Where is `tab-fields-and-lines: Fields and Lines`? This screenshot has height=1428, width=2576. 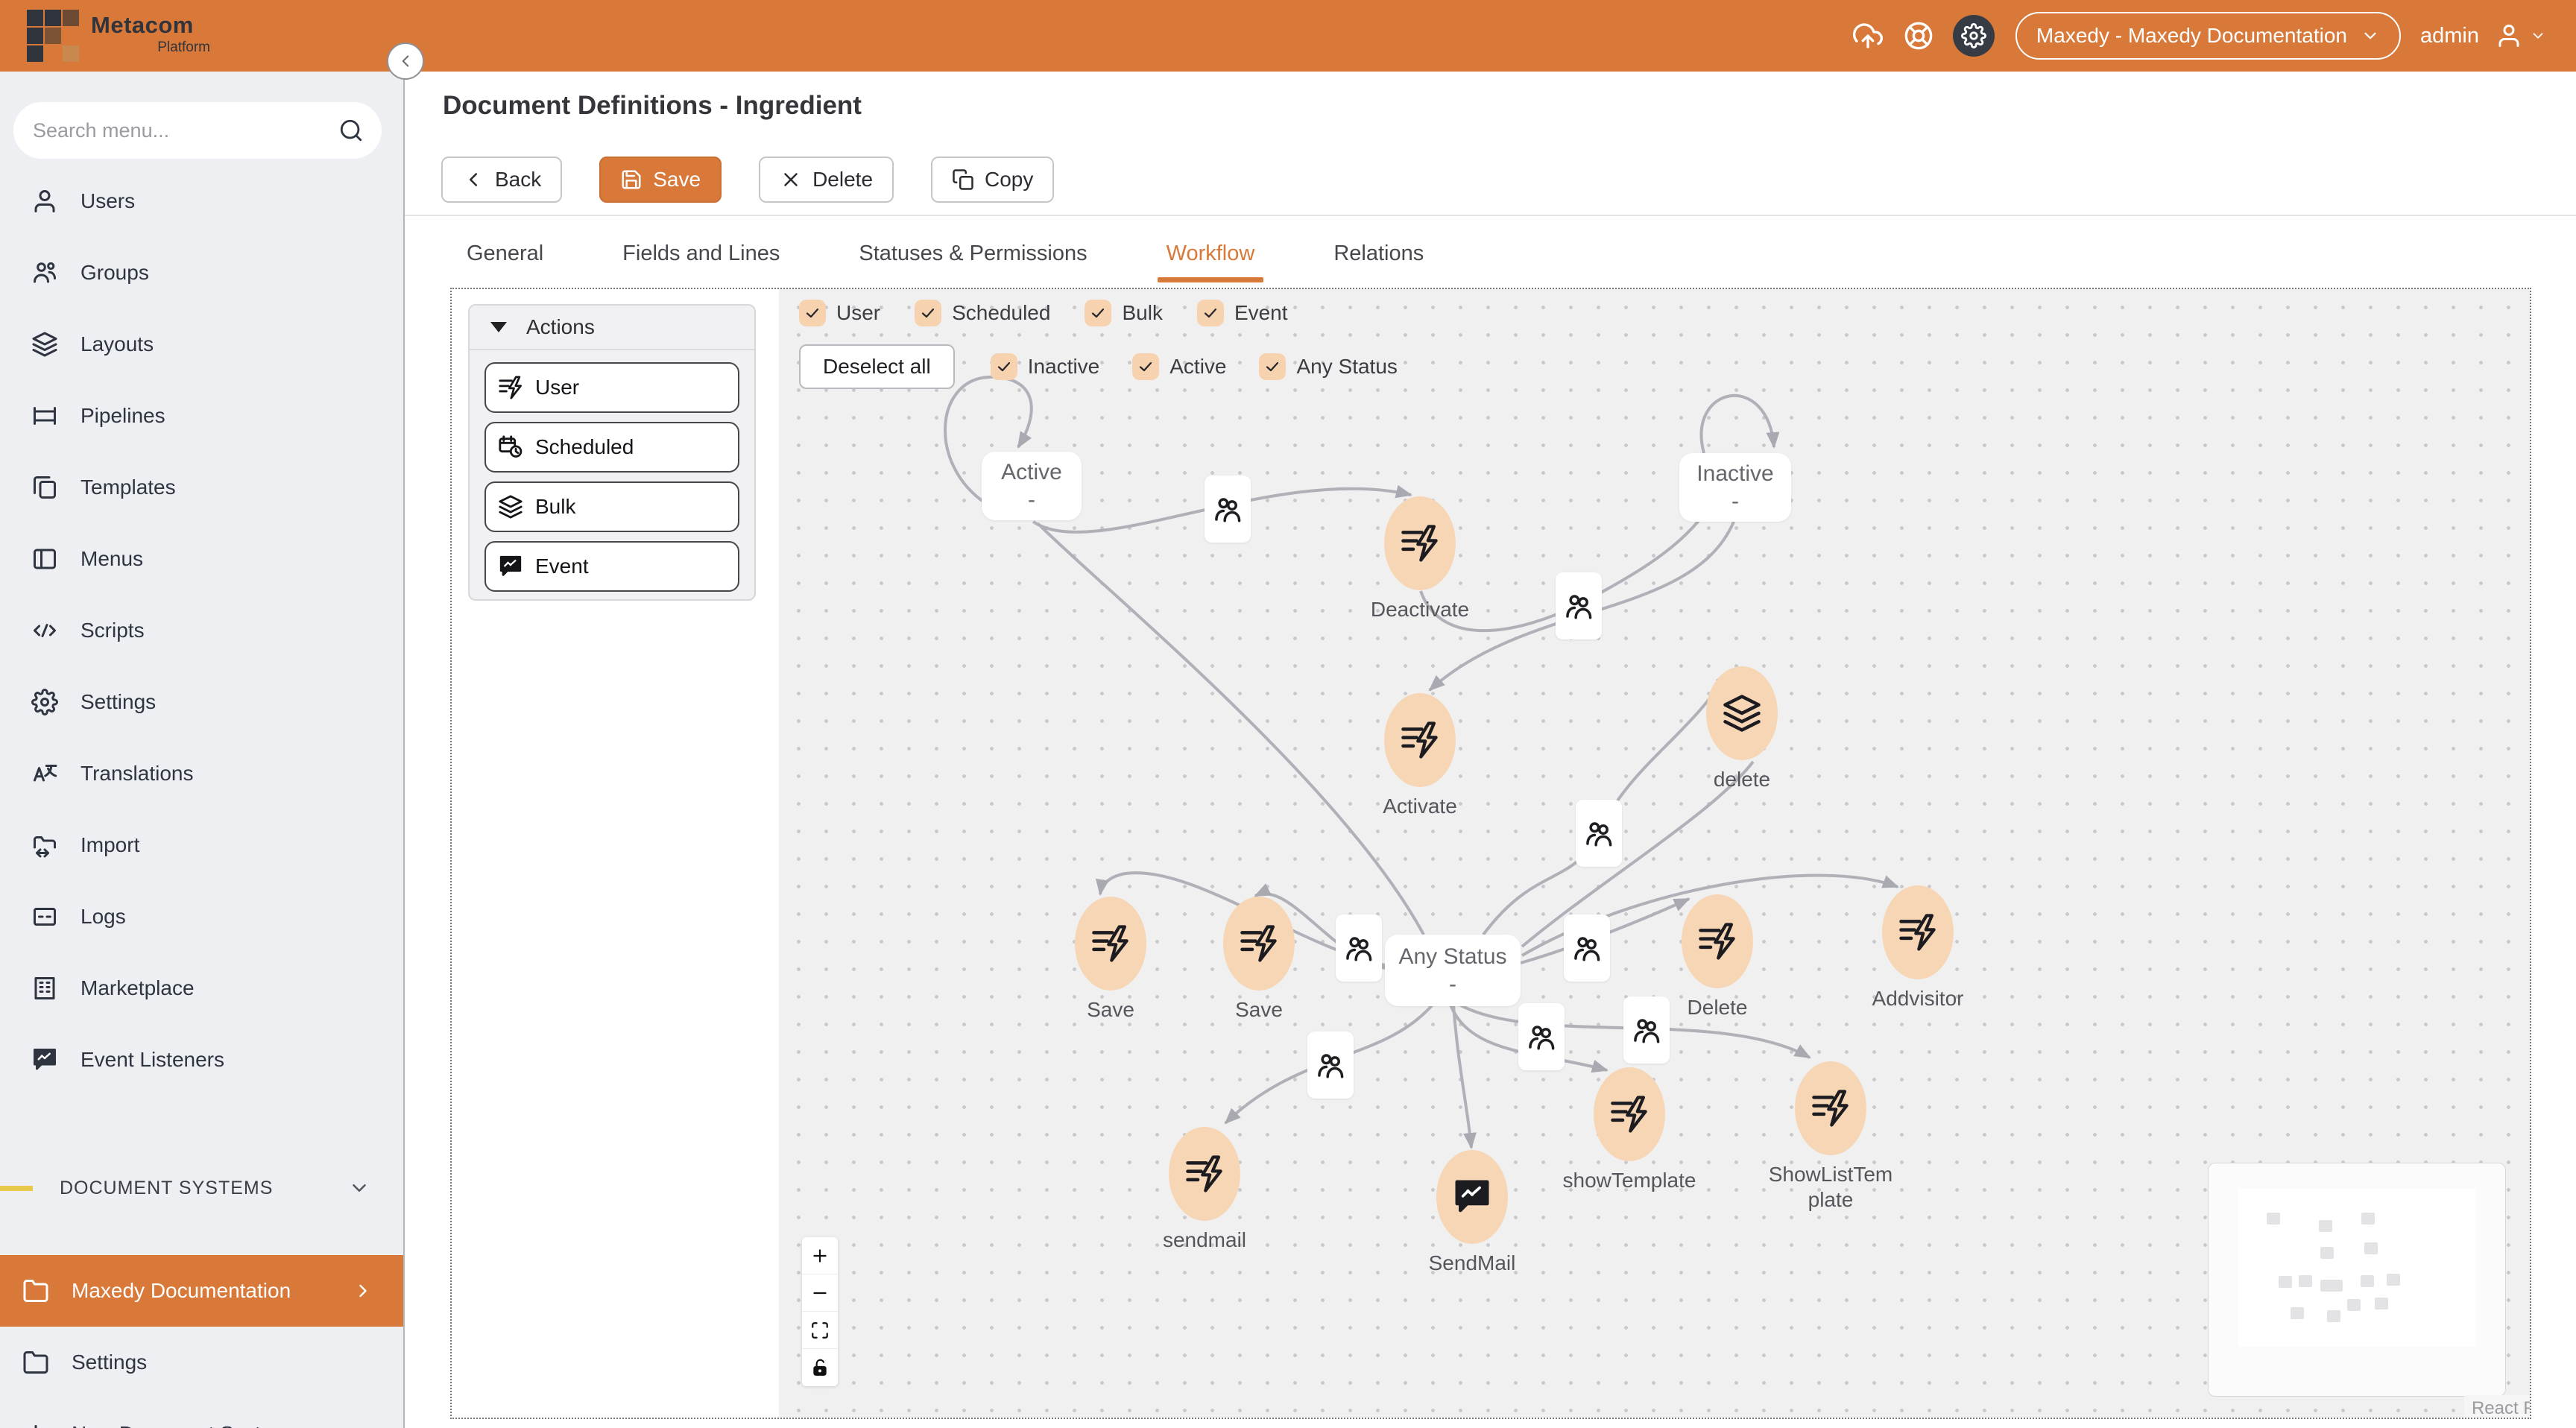 tab-fields-and-lines: Fields and Lines is located at coordinates (701, 253).